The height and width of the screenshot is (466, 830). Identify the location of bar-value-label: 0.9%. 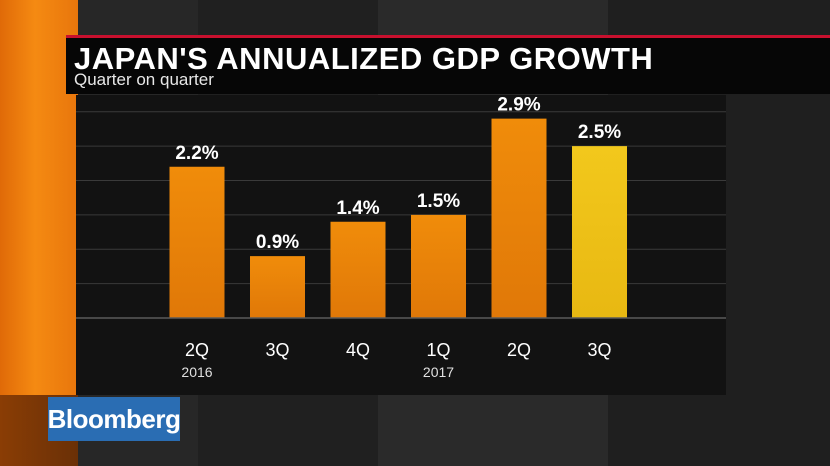
(277, 242).